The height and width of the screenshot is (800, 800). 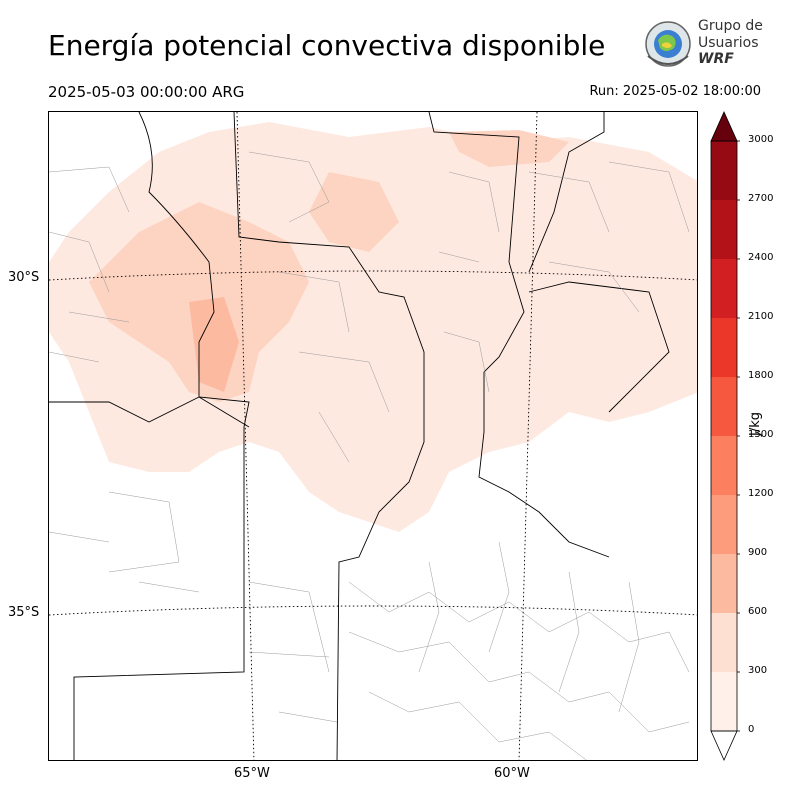 What do you see at coordinates (761, 257) in the screenshot?
I see `colorbar-tick-label: 2400` at bounding box center [761, 257].